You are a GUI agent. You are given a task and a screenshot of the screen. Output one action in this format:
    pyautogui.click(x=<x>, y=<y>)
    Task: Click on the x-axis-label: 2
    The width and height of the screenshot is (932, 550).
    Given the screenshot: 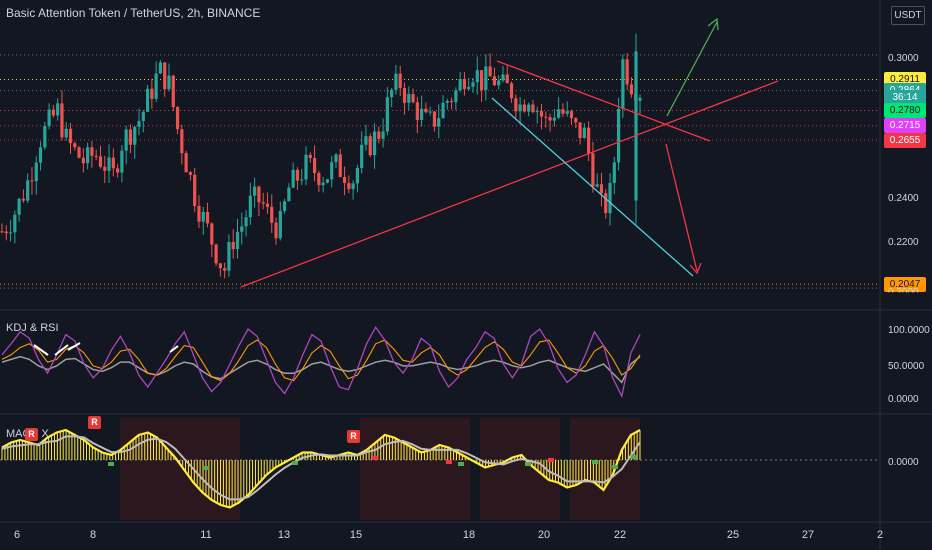 What is the action you would take?
    pyautogui.click(x=880, y=535)
    